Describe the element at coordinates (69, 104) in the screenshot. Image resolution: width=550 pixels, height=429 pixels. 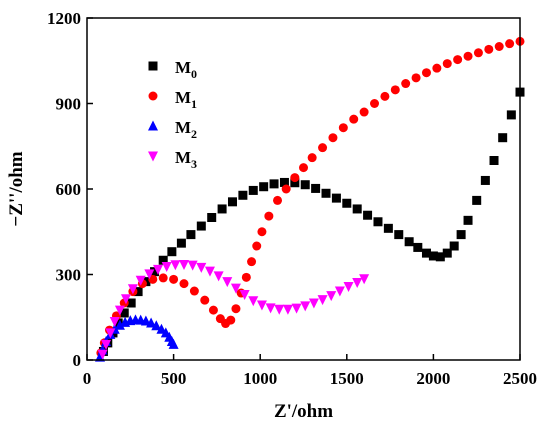
I see `y-tick-label: 900` at that location.